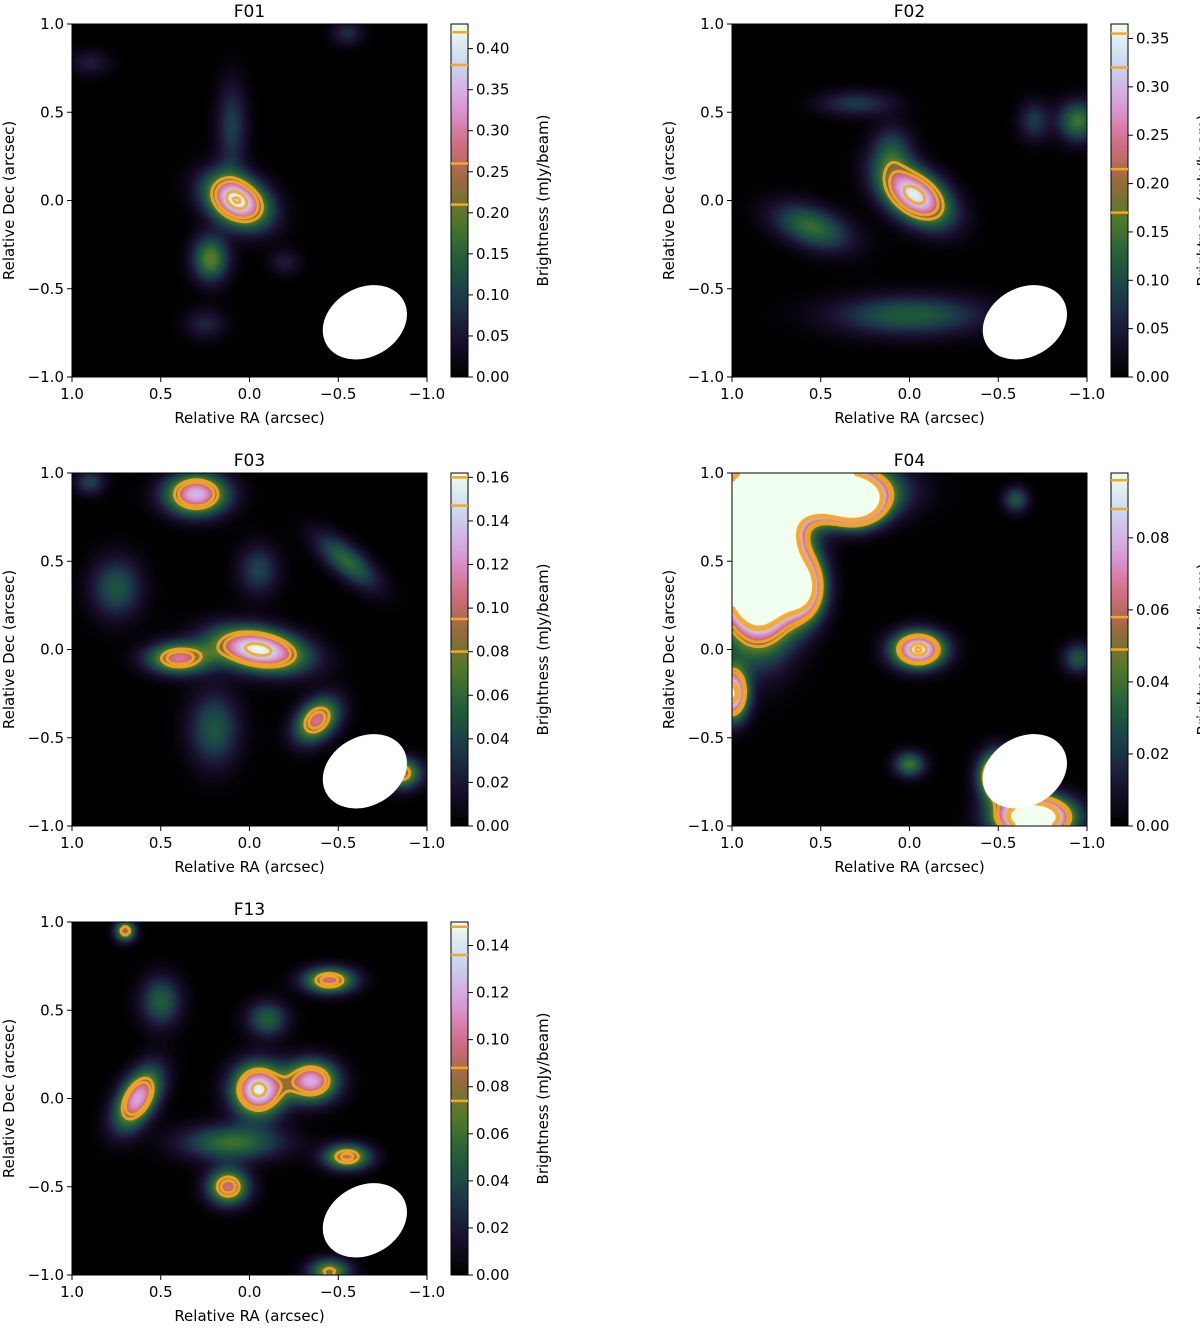 The width and height of the screenshot is (1200, 1329). I want to click on panel-title: F04, so click(909, 461).